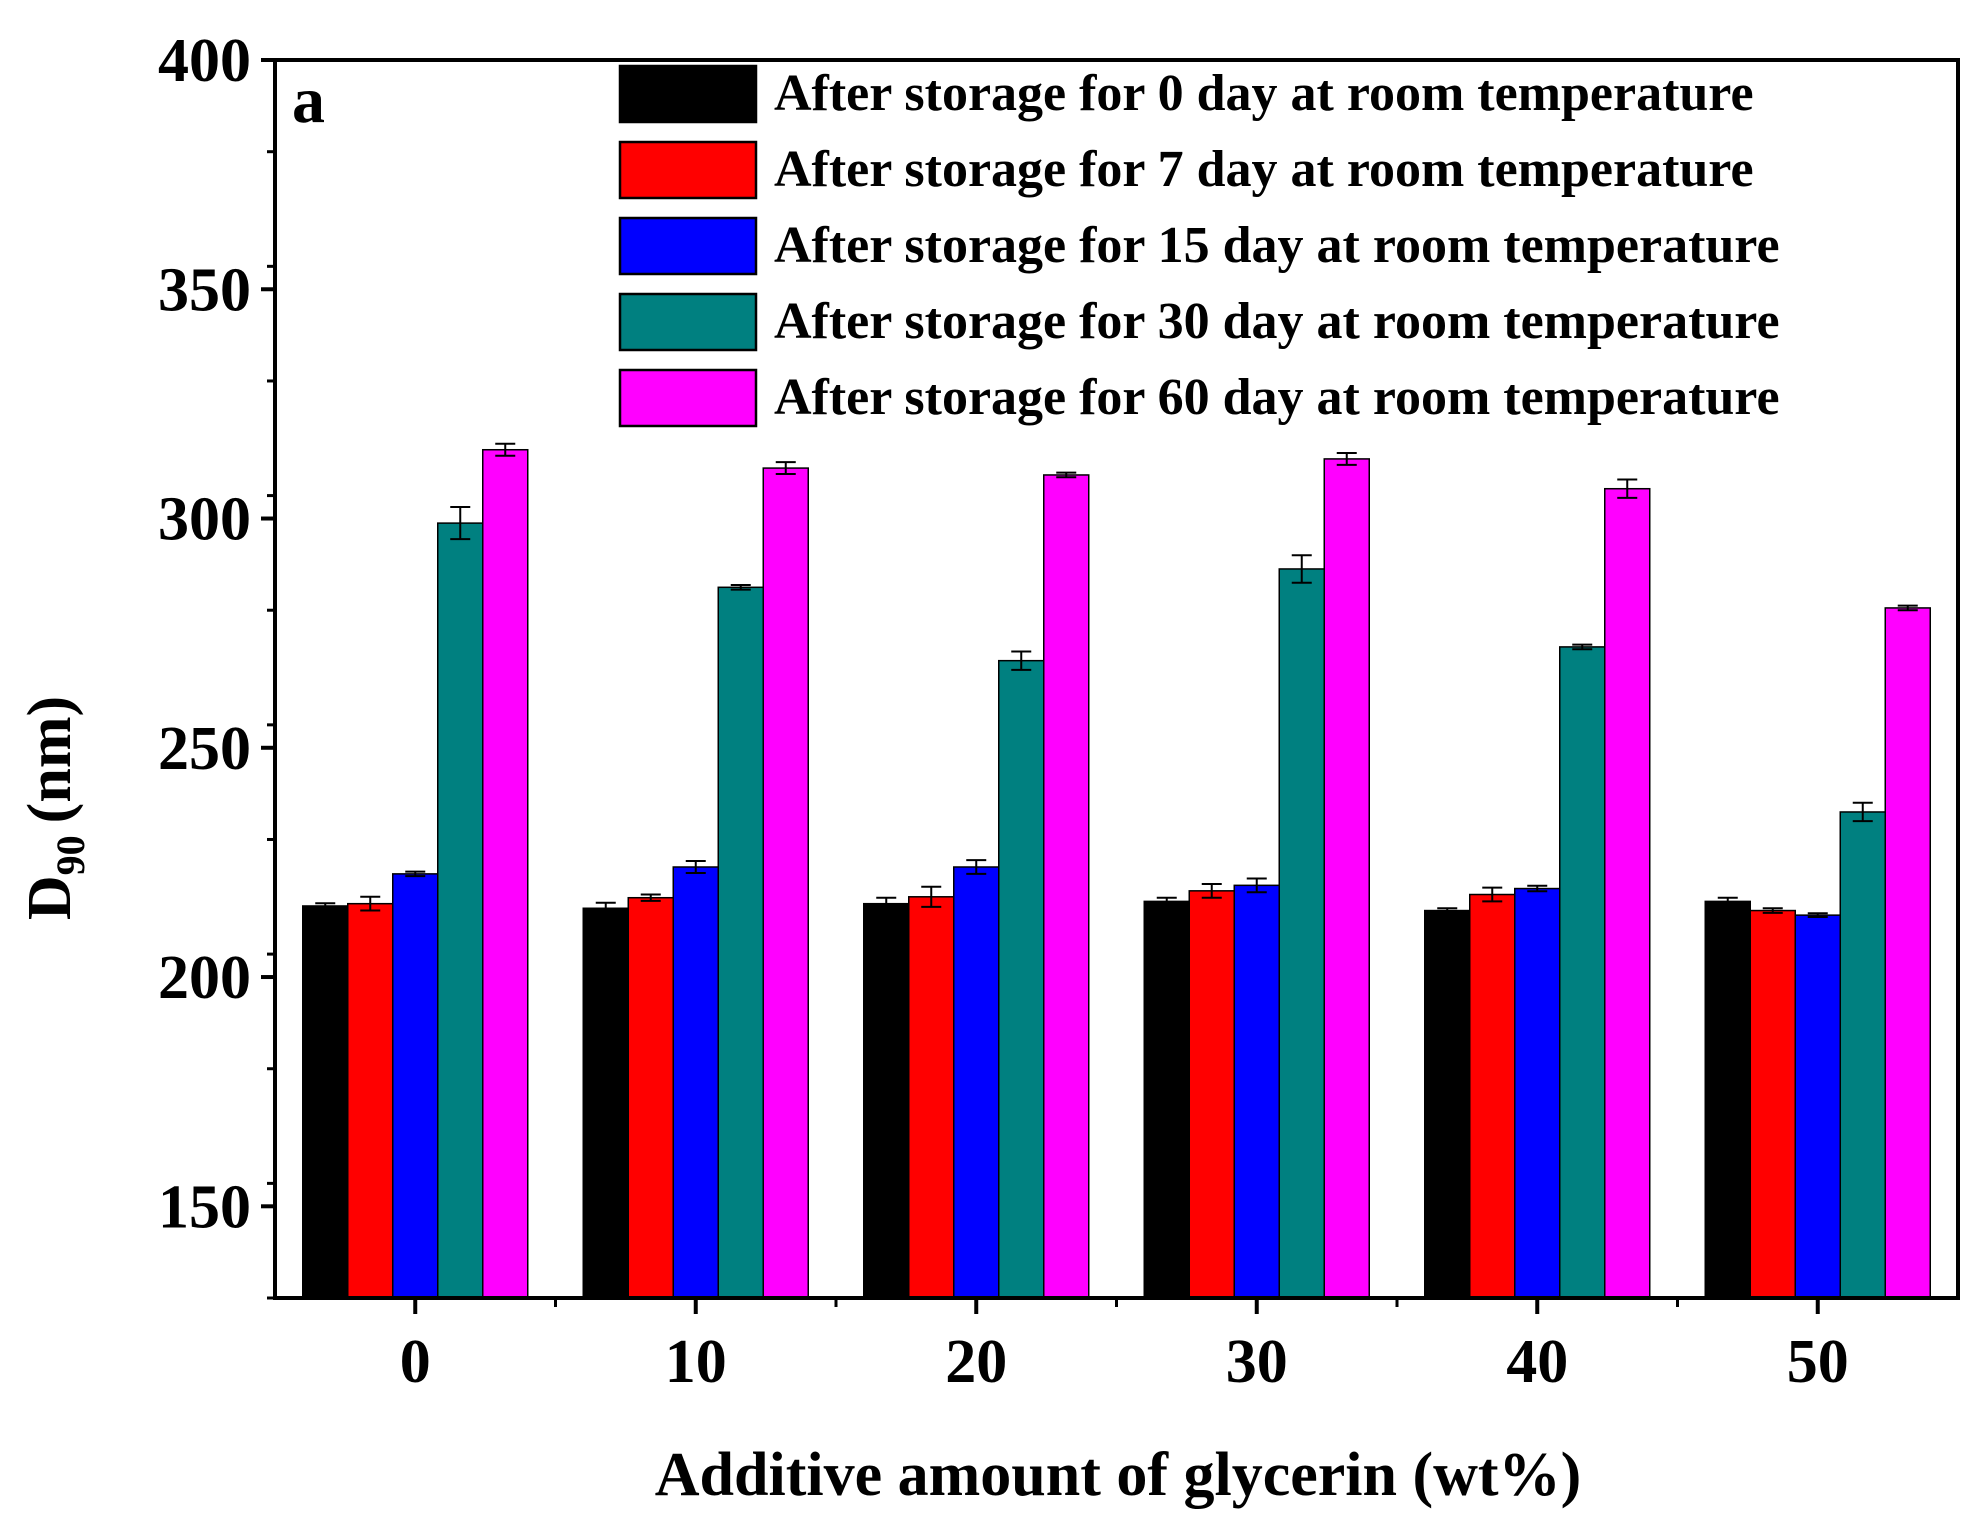 The width and height of the screenshot is (1967, 1539). I want to click on y-axis-title: D90 (nm), so click(54, 808).